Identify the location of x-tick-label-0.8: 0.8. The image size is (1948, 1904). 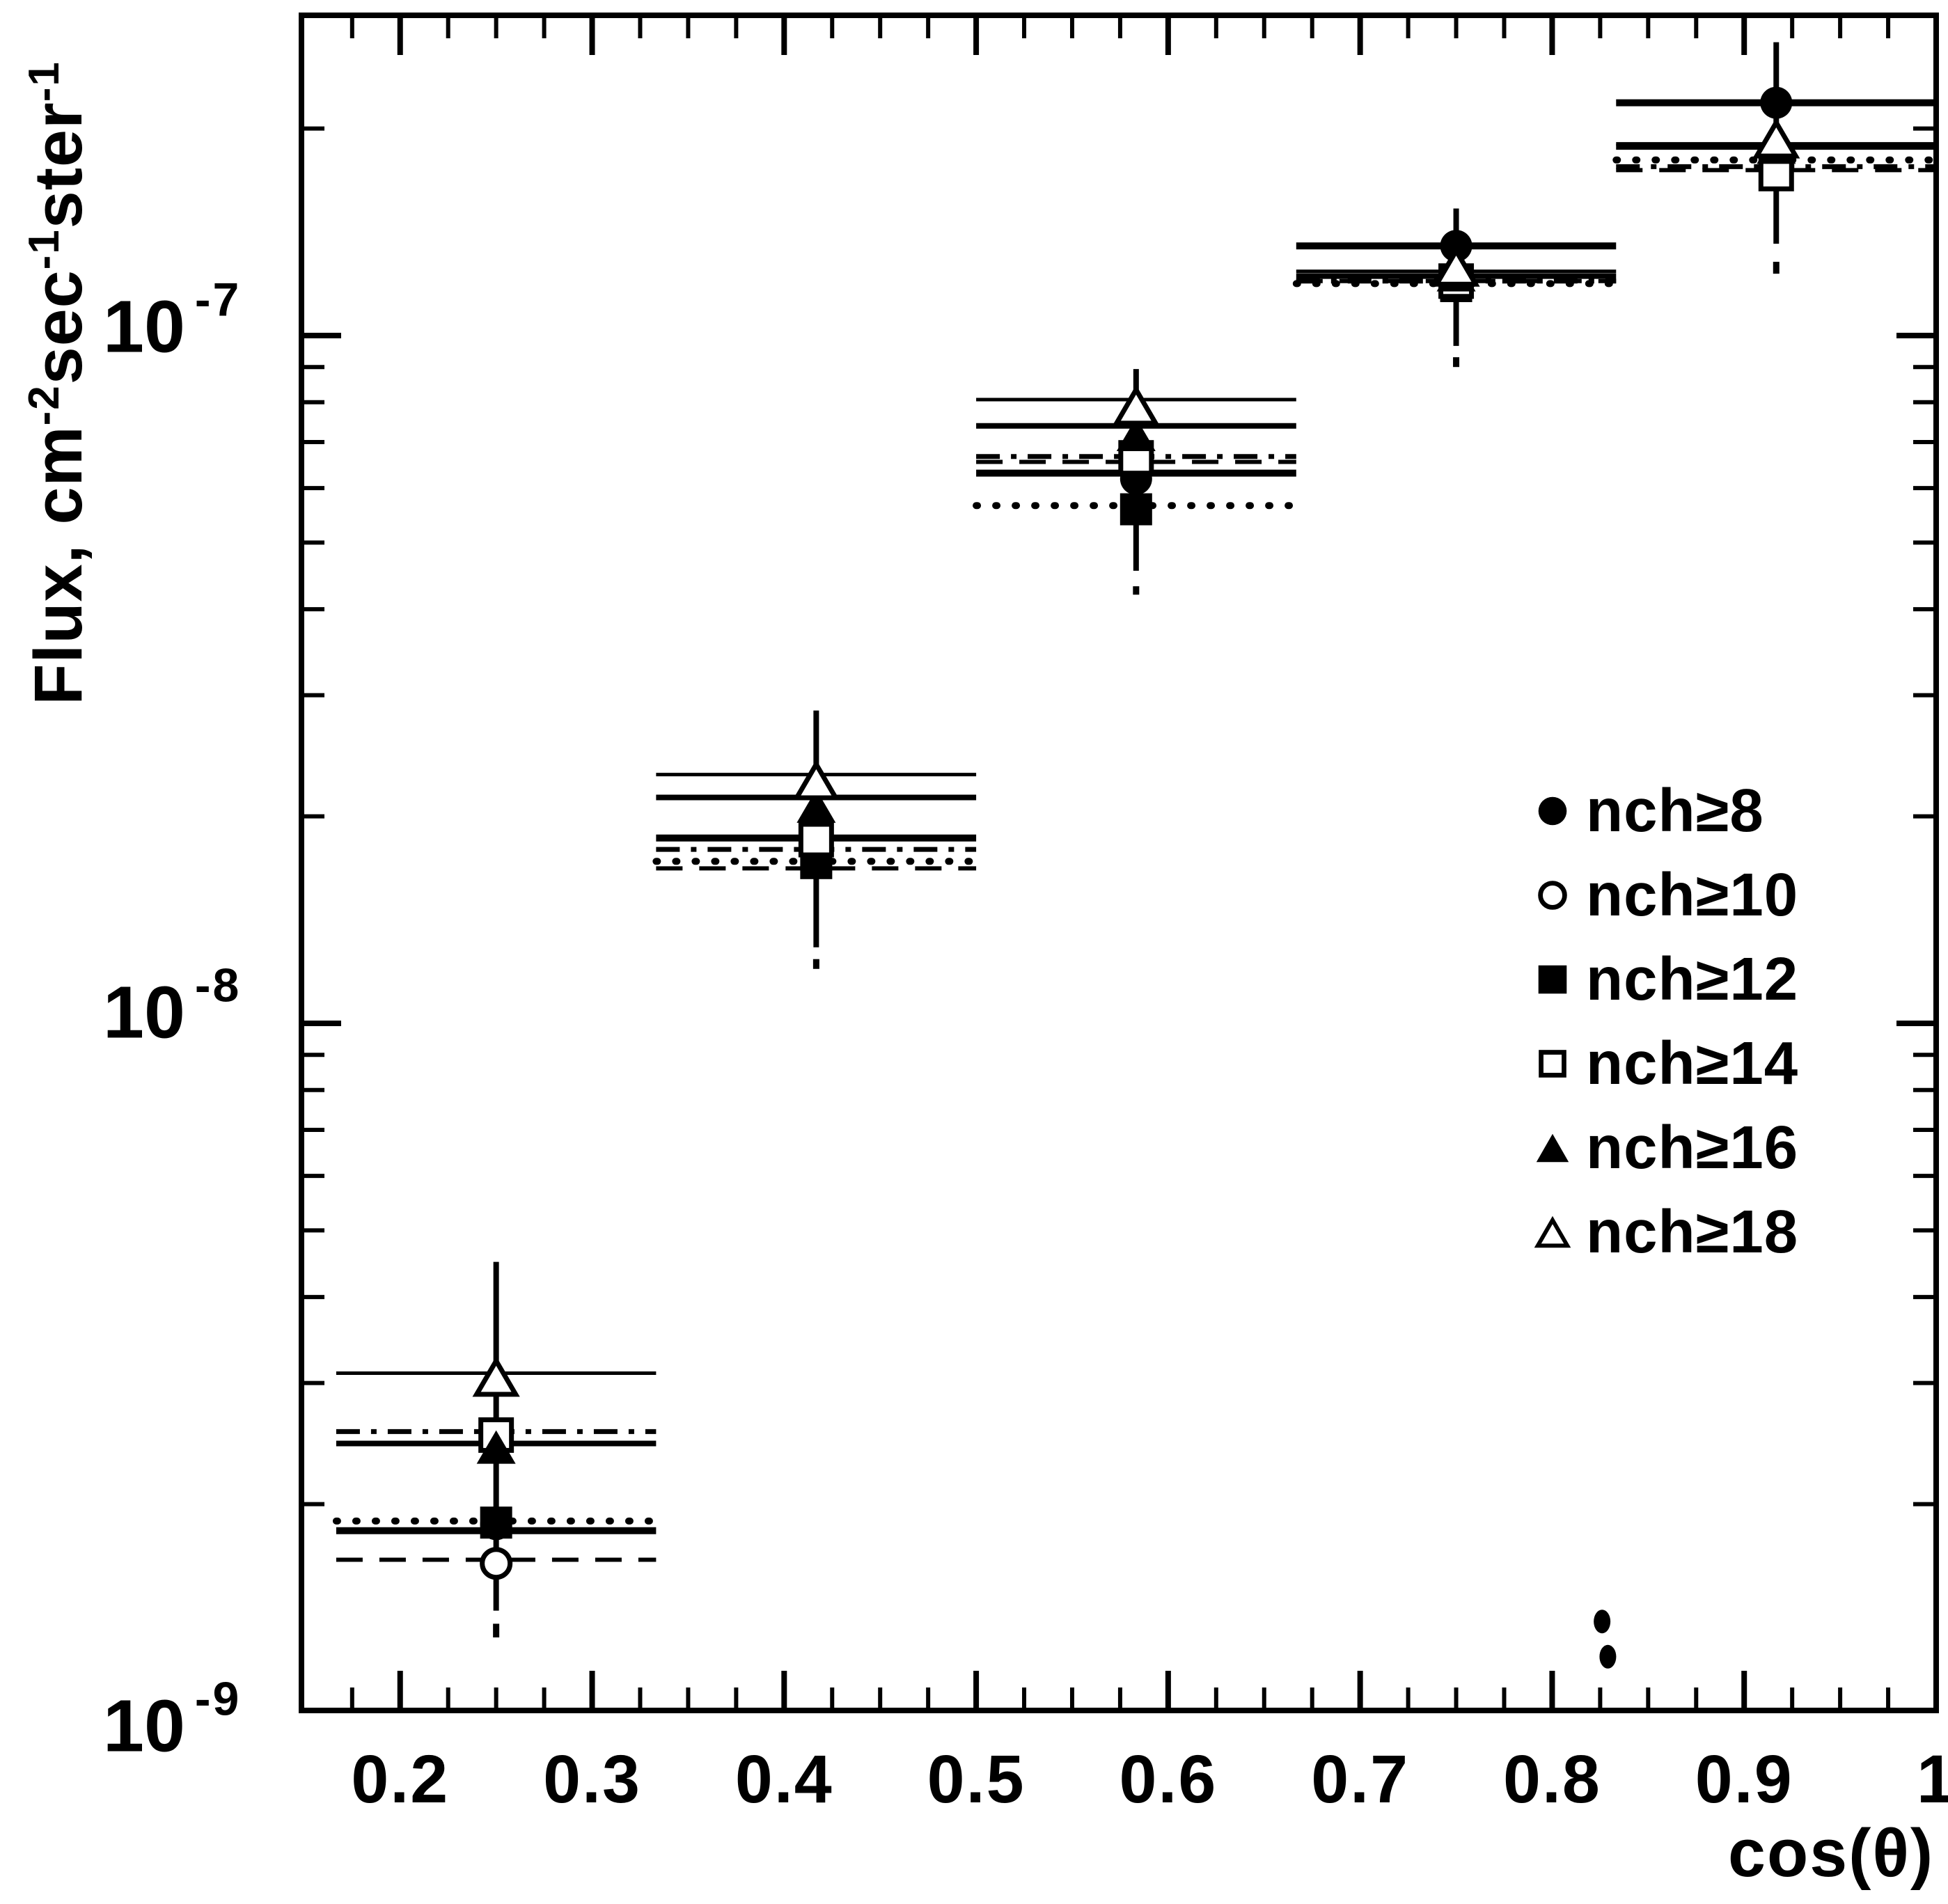
(1552, 1779).